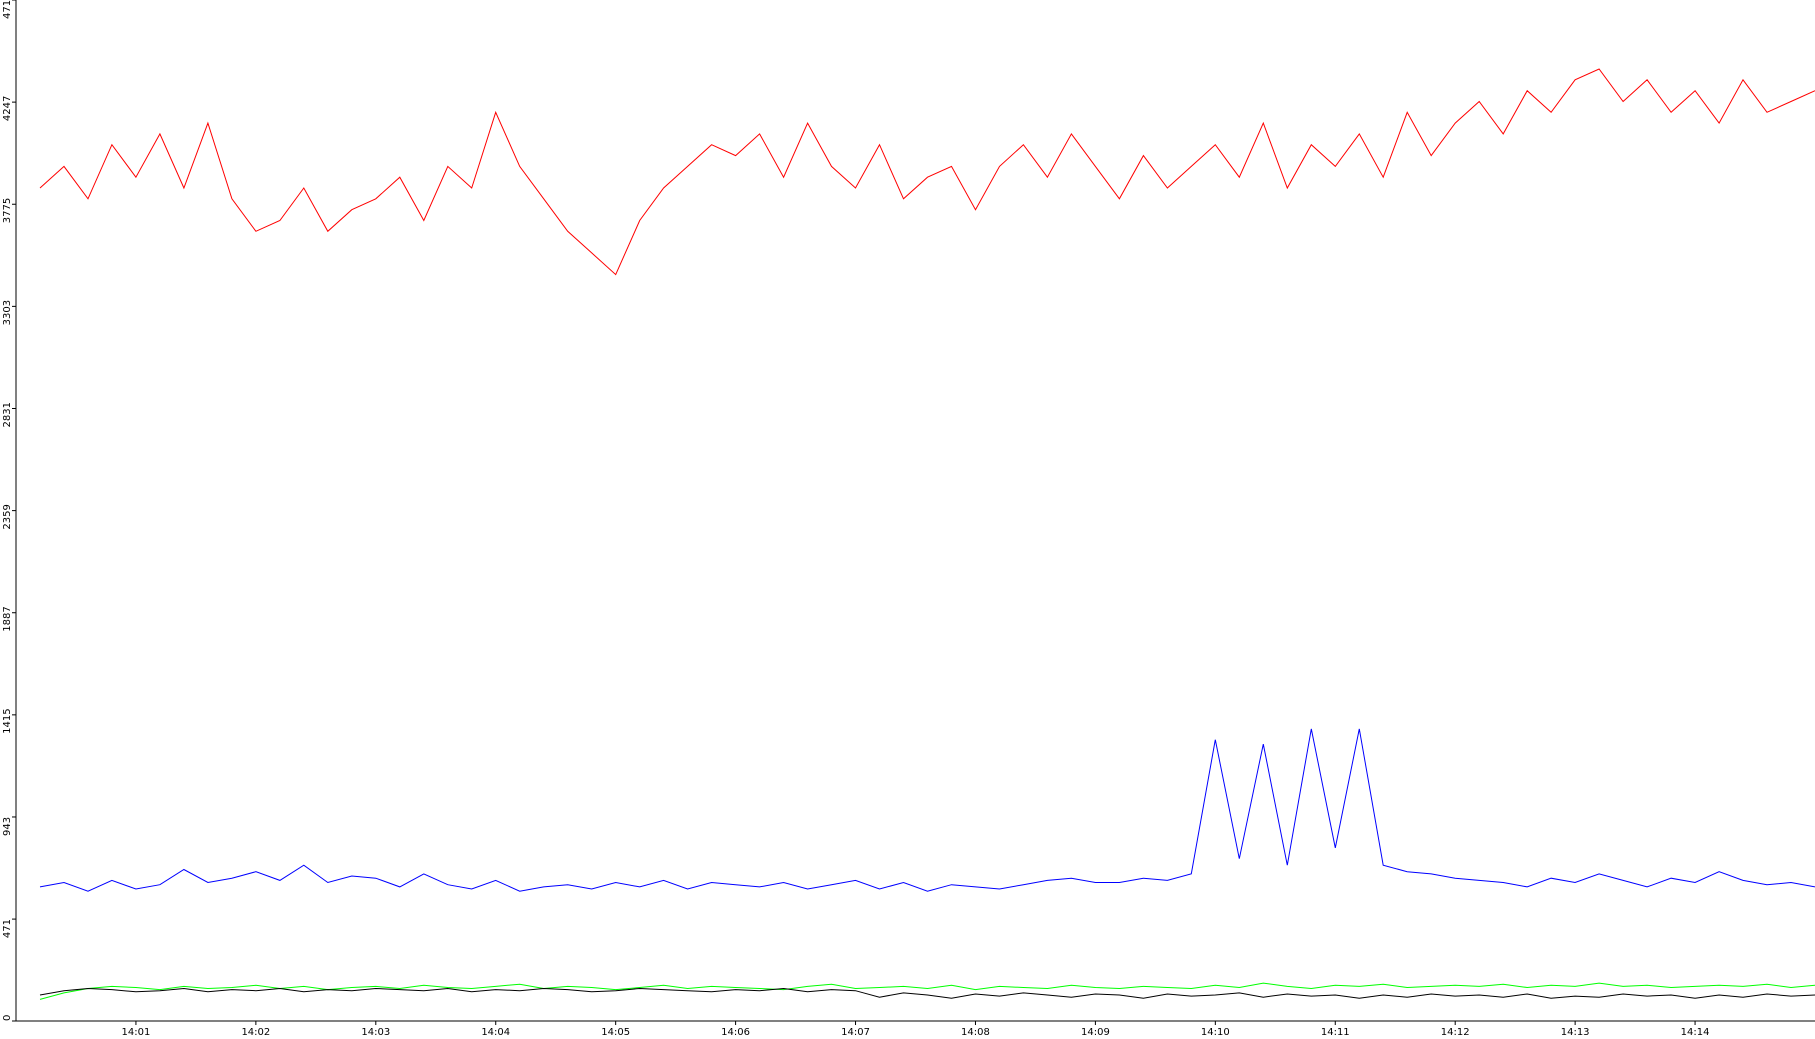 This screenshot has width=1815, height=1039. What do you see at coordinates (7, 516) in the screenshot?
I see `y-tick-label: 2359` at bounding box center [7, 516].